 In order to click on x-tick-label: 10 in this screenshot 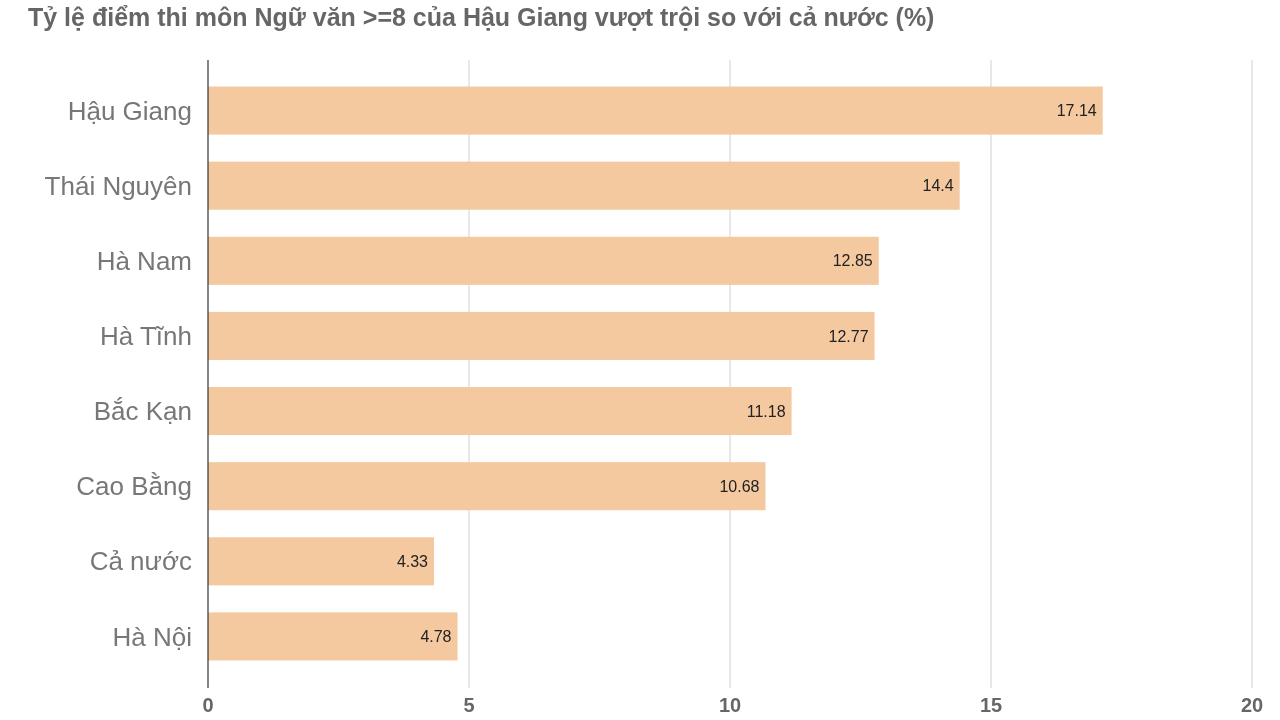, I will do `click(730, 705)`.